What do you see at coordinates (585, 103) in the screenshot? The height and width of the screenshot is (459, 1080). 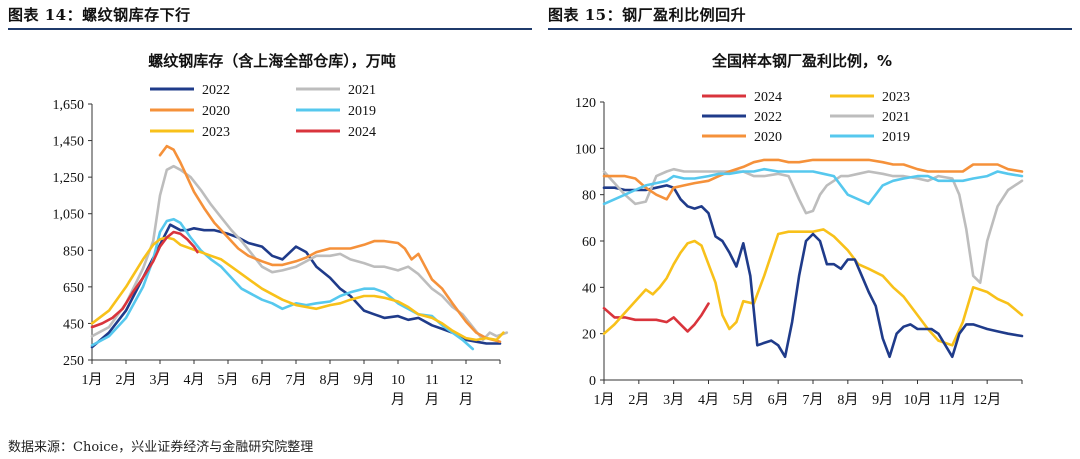 I see `y-tick-label: 120` at bounding box center [585, 103].